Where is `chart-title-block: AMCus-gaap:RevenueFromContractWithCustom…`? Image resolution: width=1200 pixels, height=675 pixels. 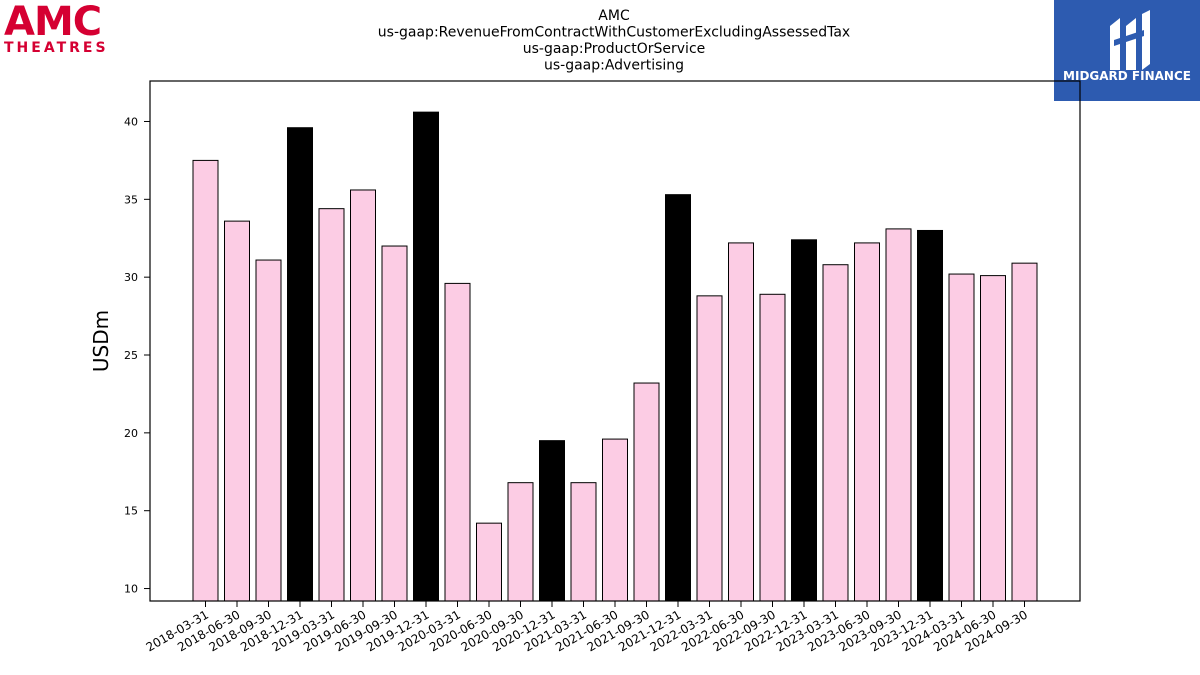
chart-title-block: AMCus-gaap:RevenueFromContractWithCustom… is located at coordinates (614, 41).